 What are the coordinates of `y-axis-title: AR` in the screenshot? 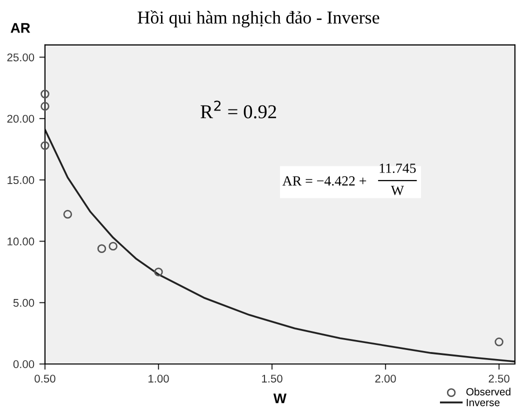 It's located at (20, 28).